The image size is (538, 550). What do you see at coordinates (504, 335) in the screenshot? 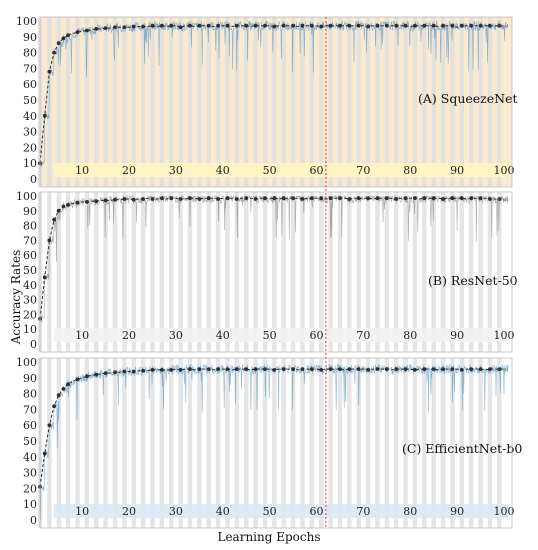
I see `x-tick-label: 100` at bounding box center [504, 335].